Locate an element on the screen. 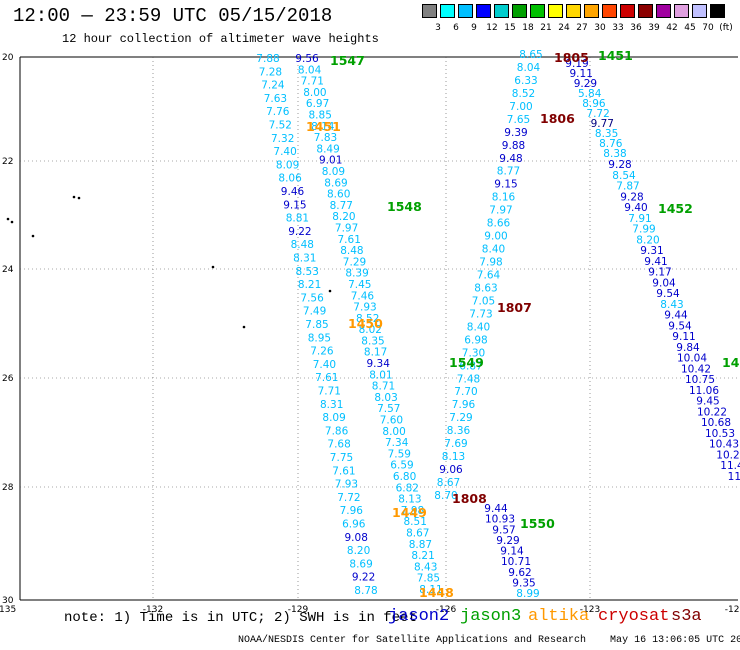 Image resolution: width=740 pixels, height=650 pixels. wave-height-value: 7.98 is located at coordinates (412, 511).